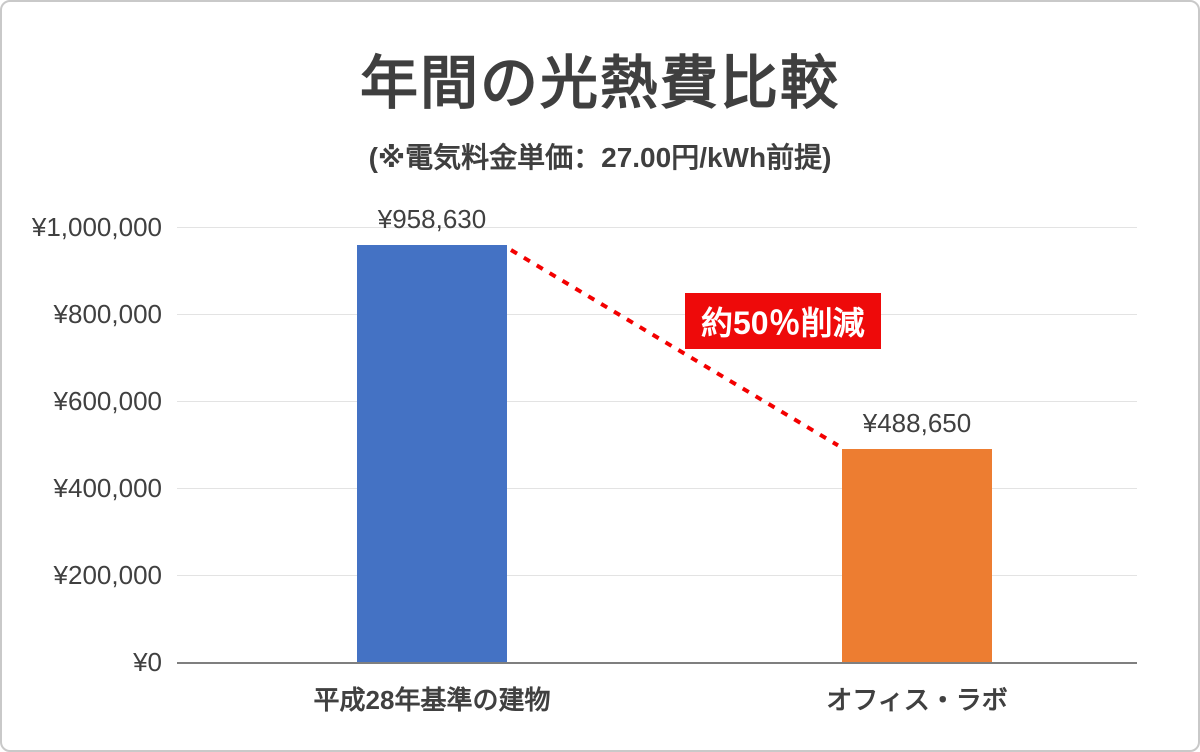 The width and height of the screenshot is (1200, 752). What do you see at coordinates (917, 700) in the screenshot?
I see `x-axis-category-label: オフィス・ラボ` at bounding box center [917, 700].